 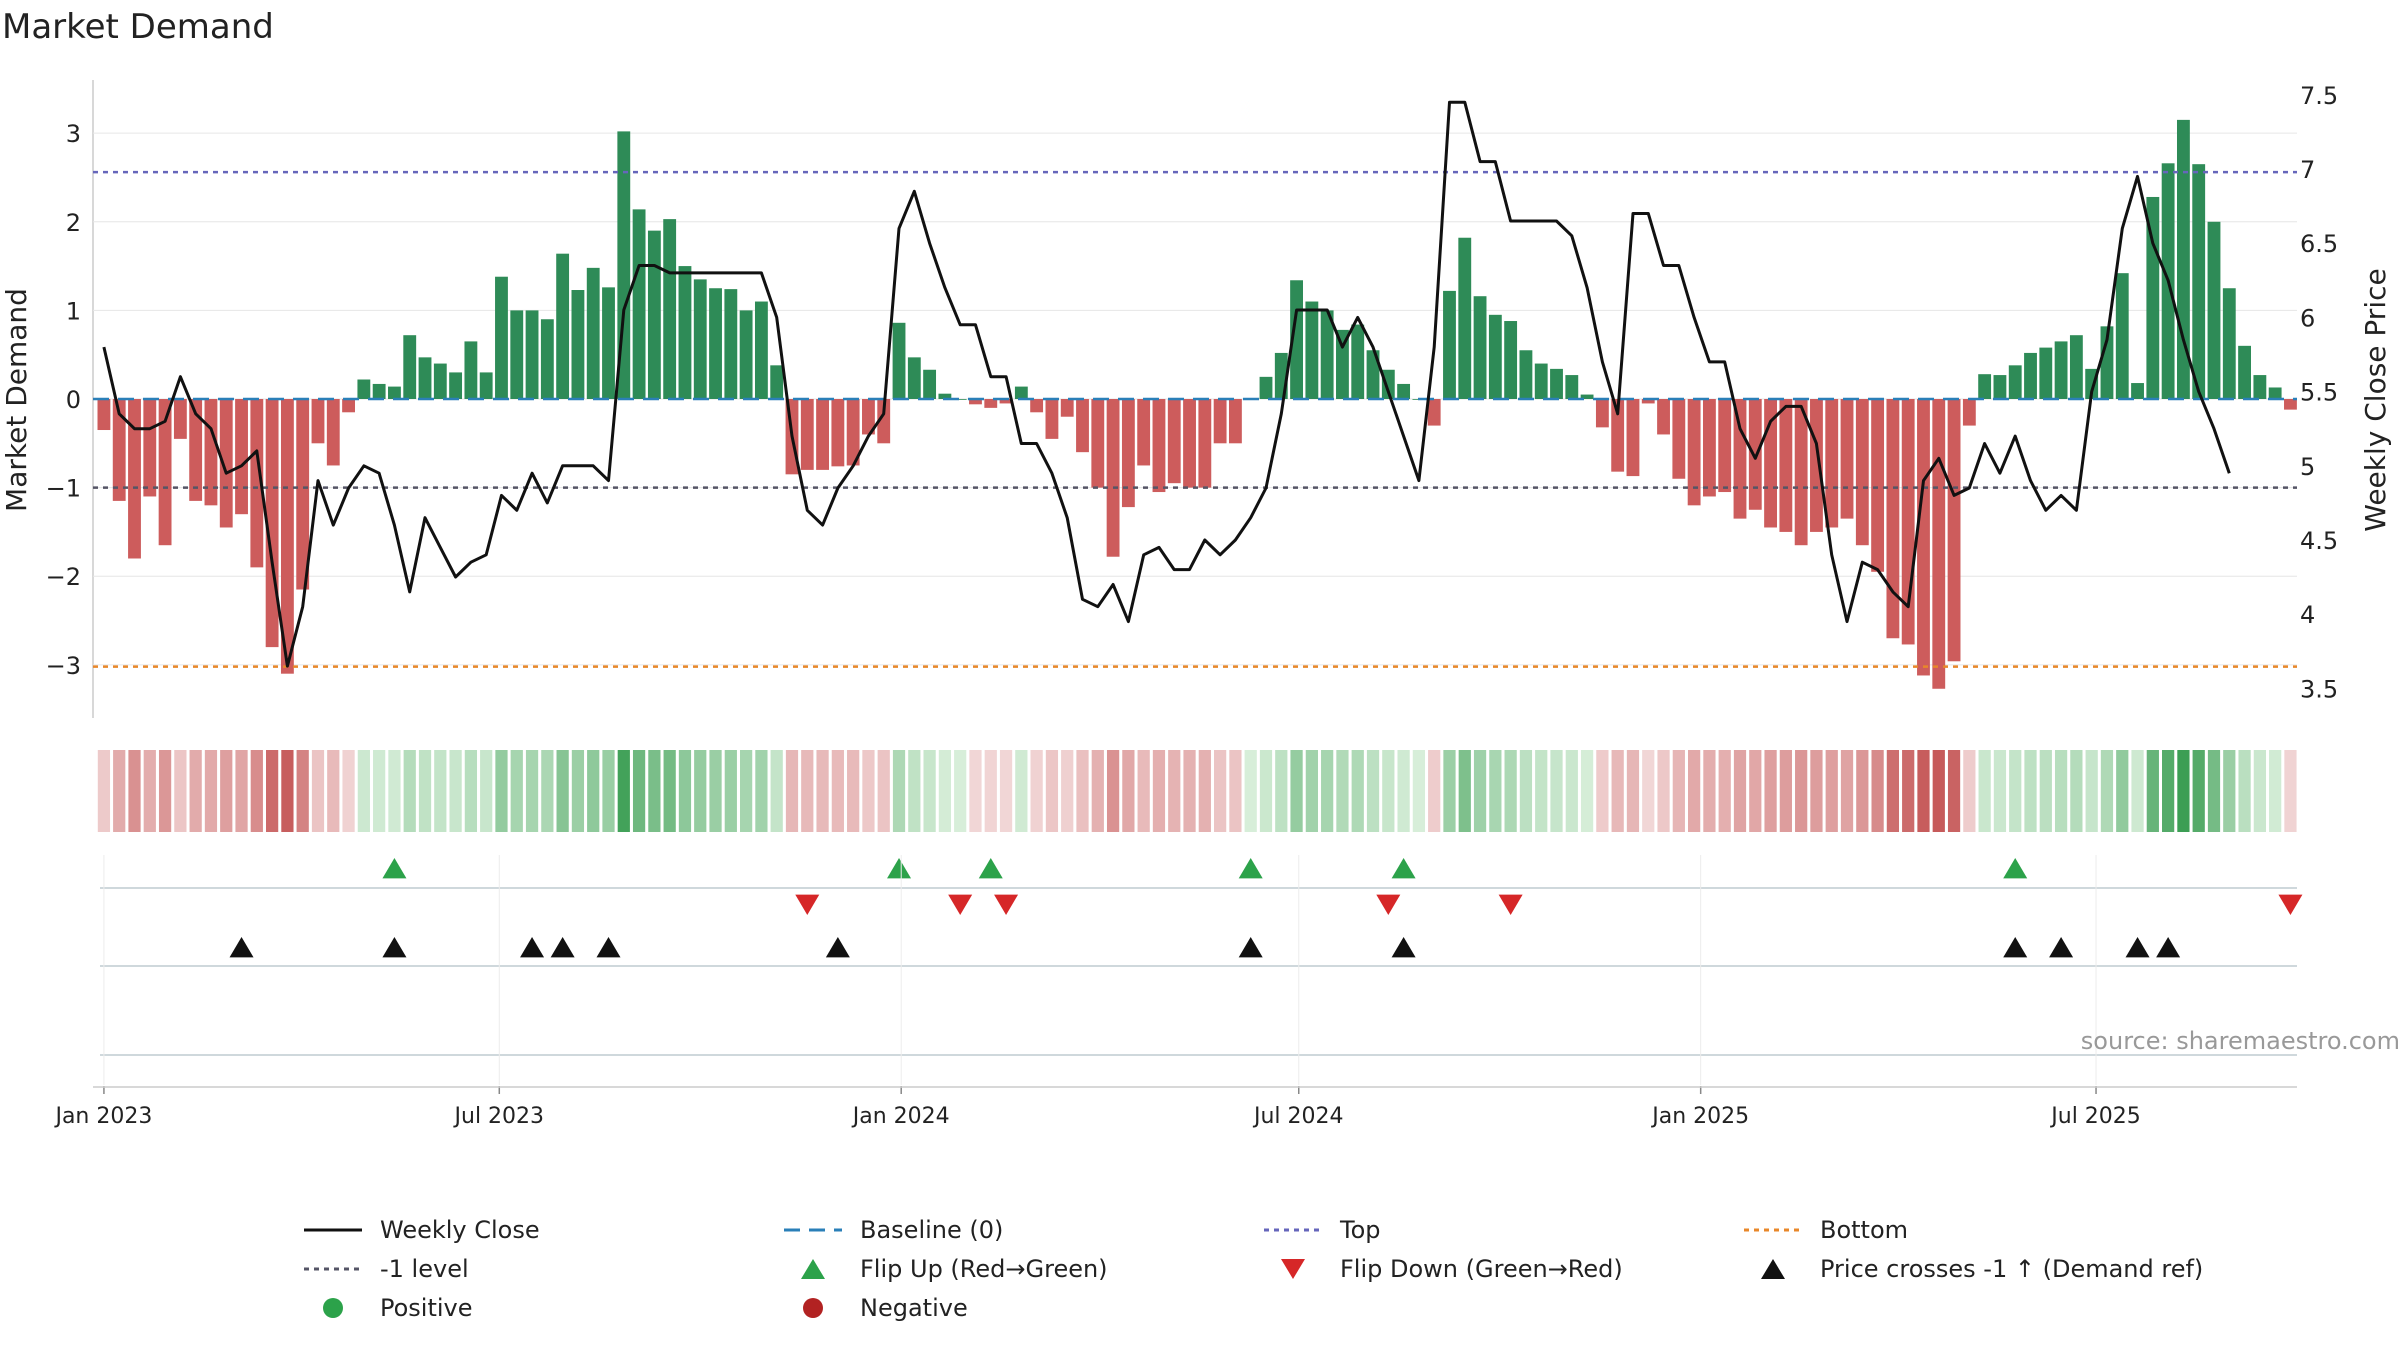 I want to click on legend-label: Baseline (0), so click(x=932, y=1229).